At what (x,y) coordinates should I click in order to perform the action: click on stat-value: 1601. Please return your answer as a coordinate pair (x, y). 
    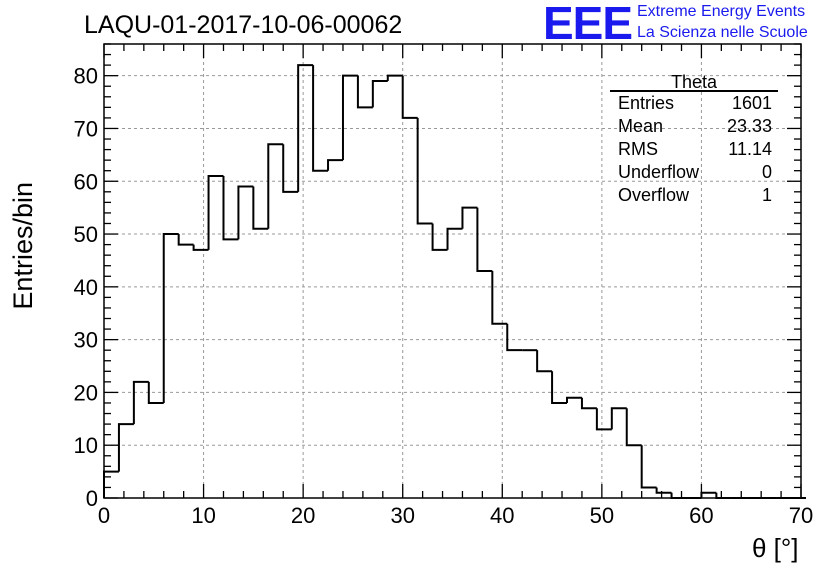
    Looking at the image, I should click on (751, 103).